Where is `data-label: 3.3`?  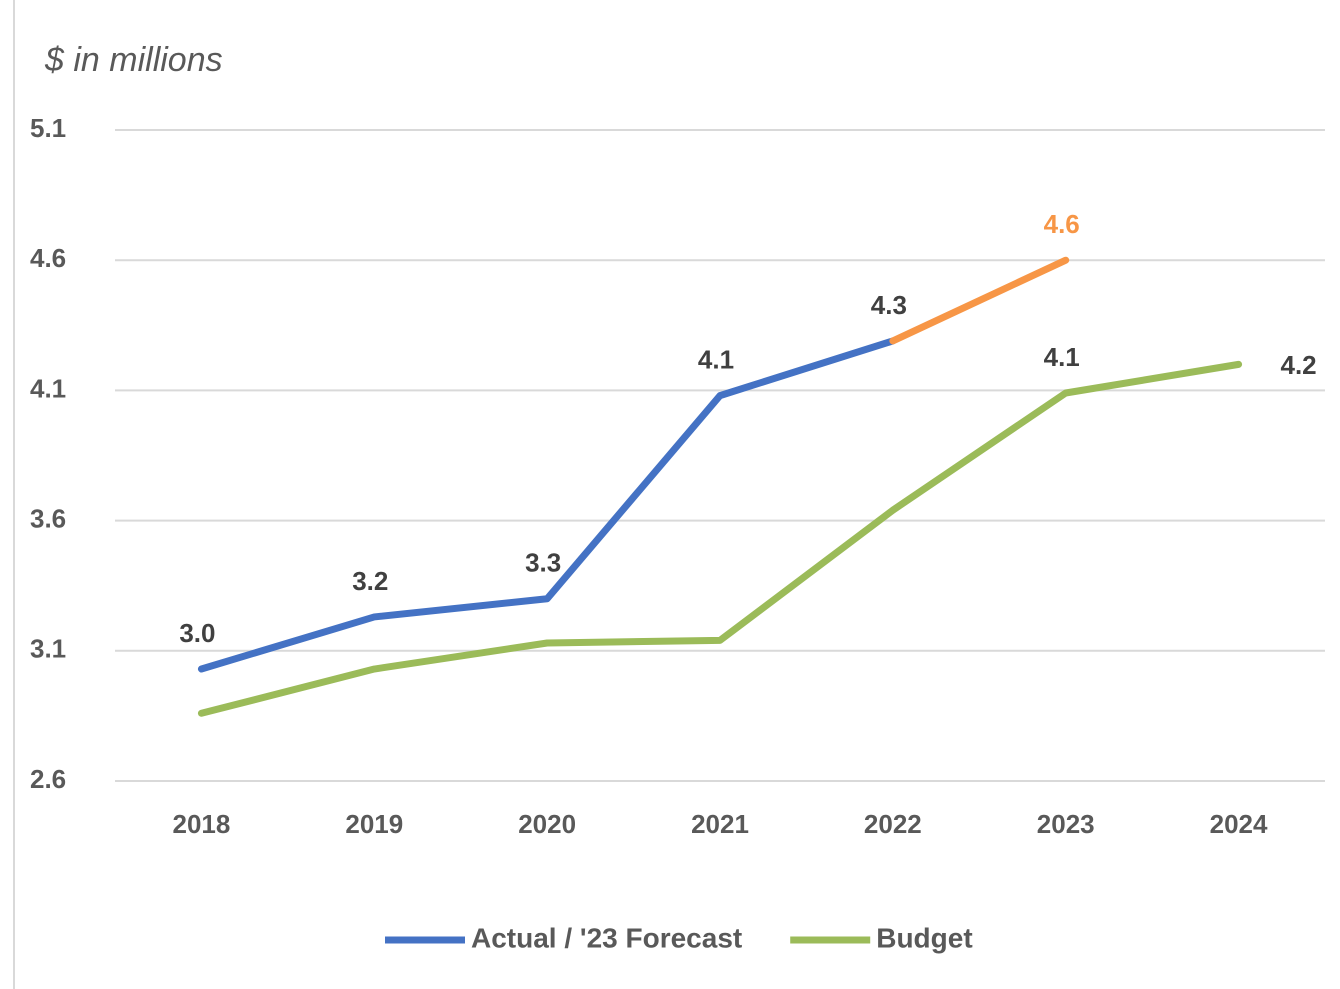
data-label: 3.3 is located at coordinates (543, 563).